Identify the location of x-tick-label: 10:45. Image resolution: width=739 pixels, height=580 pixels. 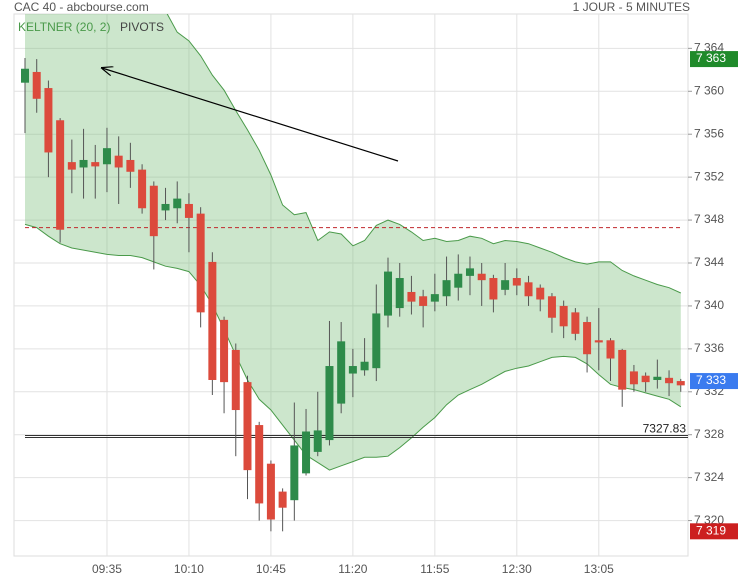
(271, 569).